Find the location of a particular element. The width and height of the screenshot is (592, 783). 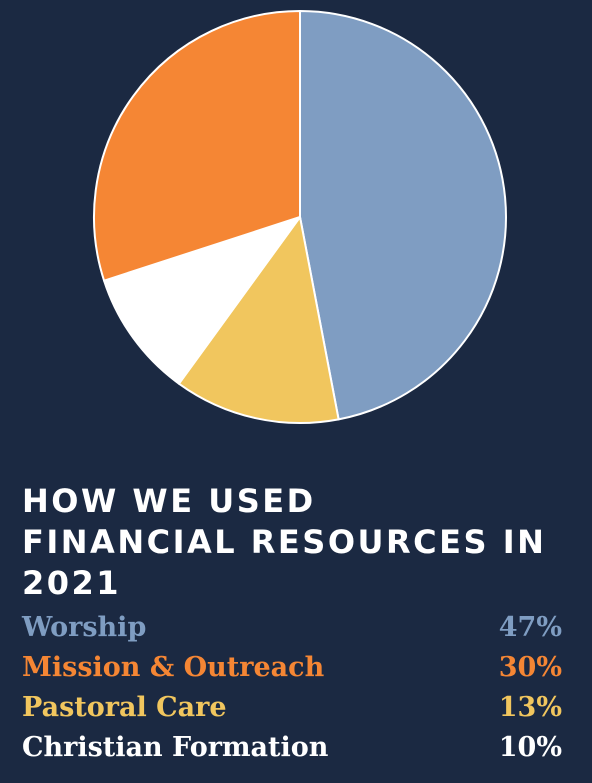

legend-label: Mission & Outreach is located at coordinates (173, 667).